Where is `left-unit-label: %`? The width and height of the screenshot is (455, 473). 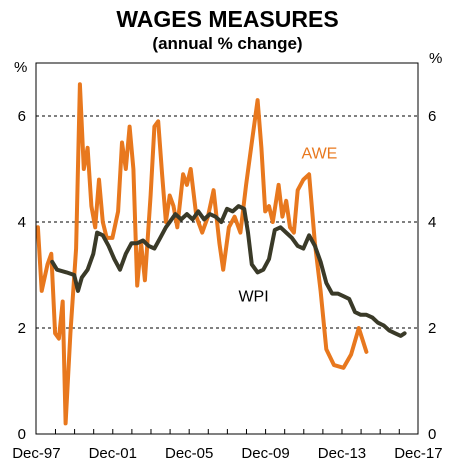
left-unit-label: % is located at coordinates (20, 67).